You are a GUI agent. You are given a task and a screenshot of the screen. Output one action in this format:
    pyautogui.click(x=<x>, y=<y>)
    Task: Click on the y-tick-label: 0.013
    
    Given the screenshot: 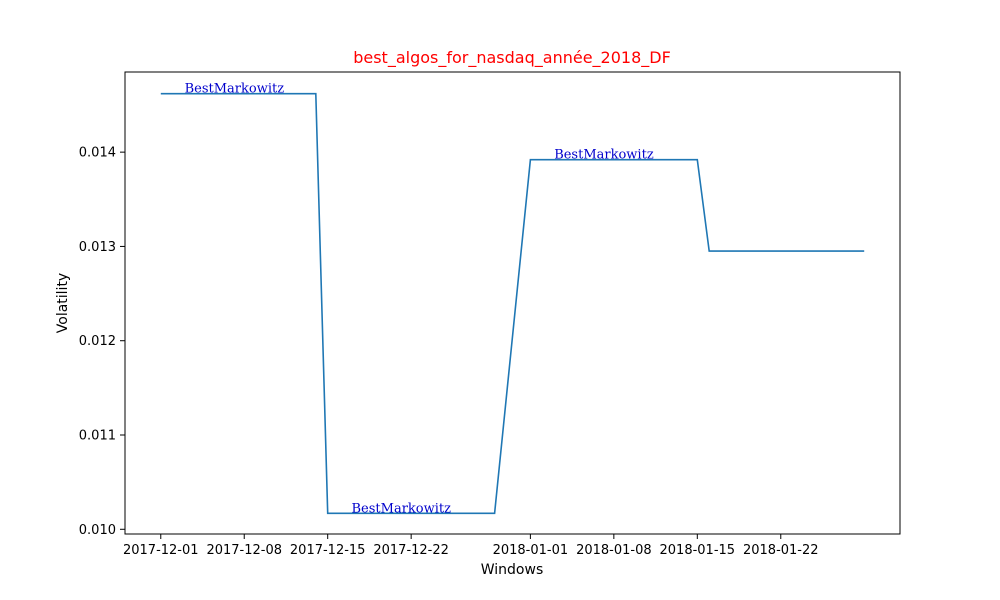 What is the action you would take?
    pyautogui.click(x=97, y=247)
    